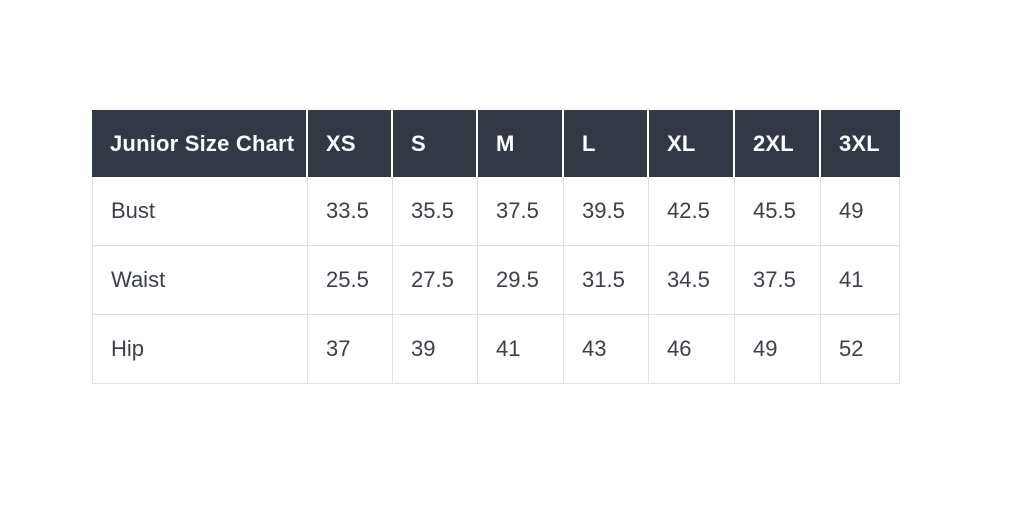 The height and width of the screenshot is (522, 1009). I want to click on column-header-l: L, so click(606, 143).